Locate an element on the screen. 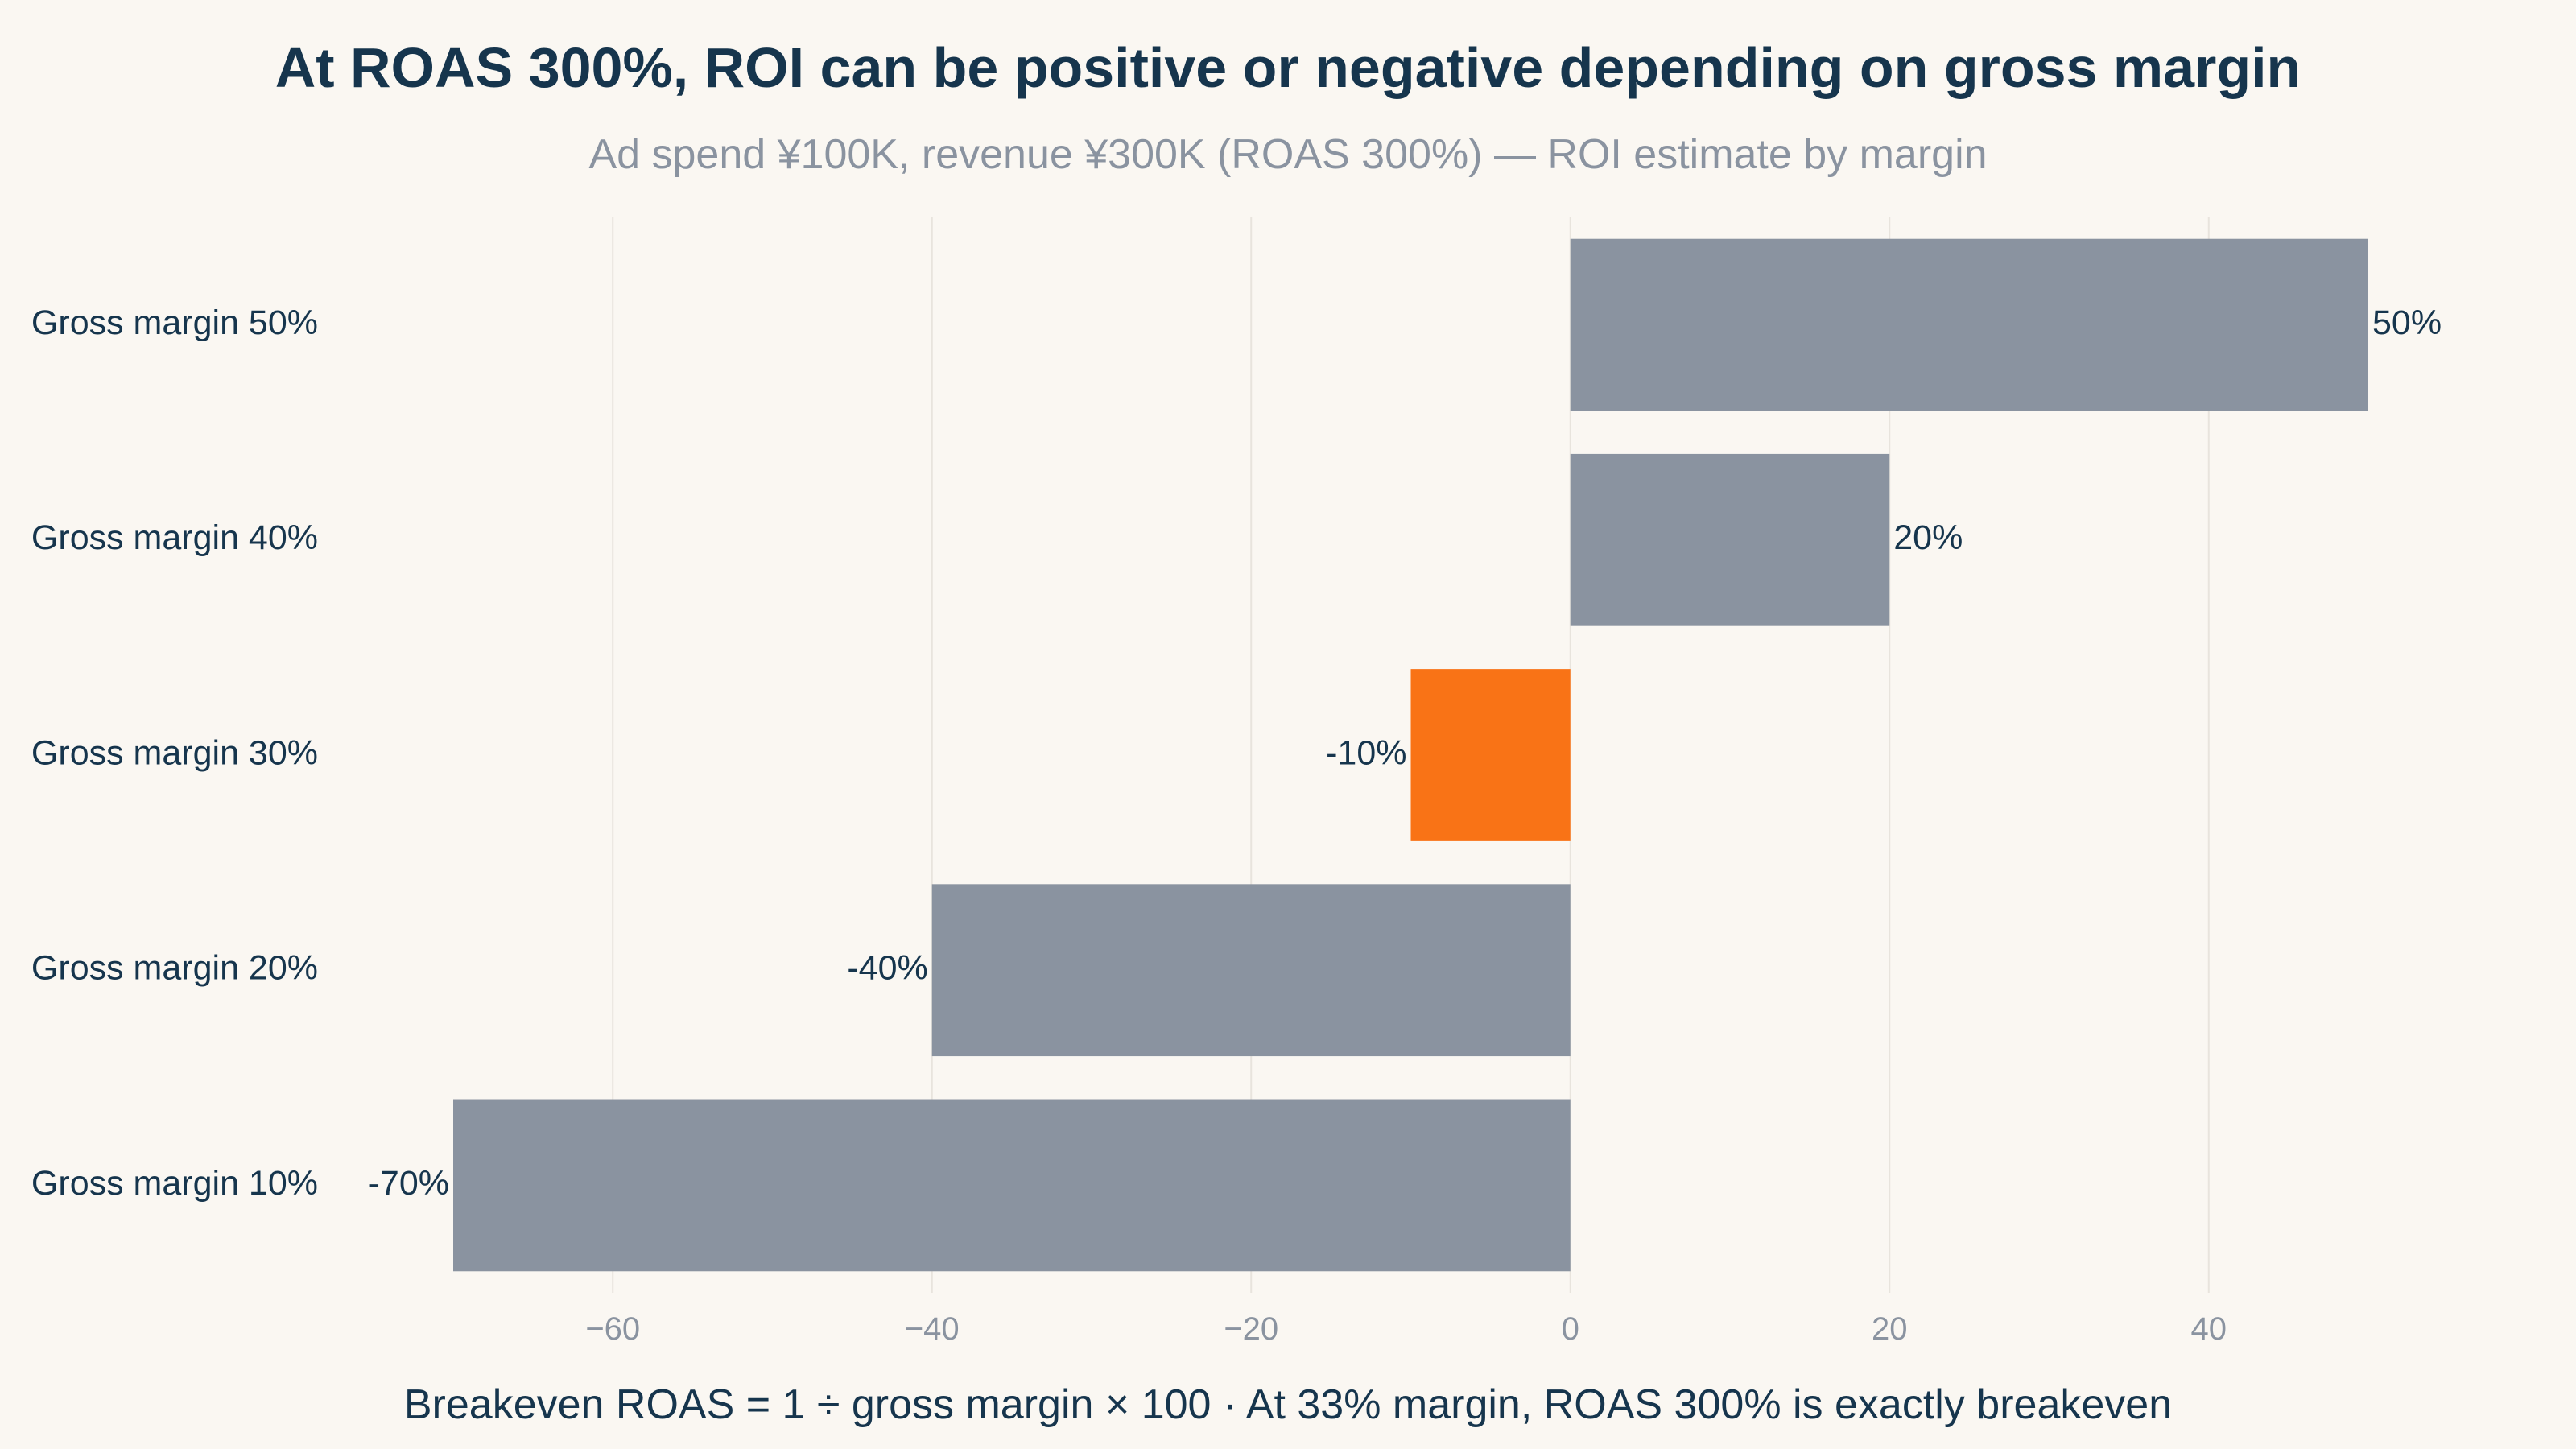 The width and height of the screenshot is (2576, 1449). x-tick-label: 0 is located at coordinates (1570, 1329).